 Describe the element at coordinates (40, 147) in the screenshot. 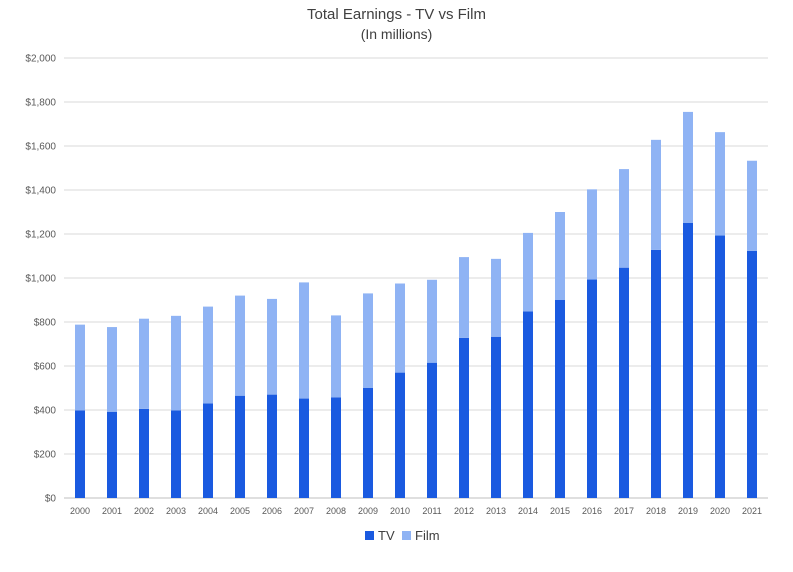

I see `y-tick-label: $1,600` at that location.